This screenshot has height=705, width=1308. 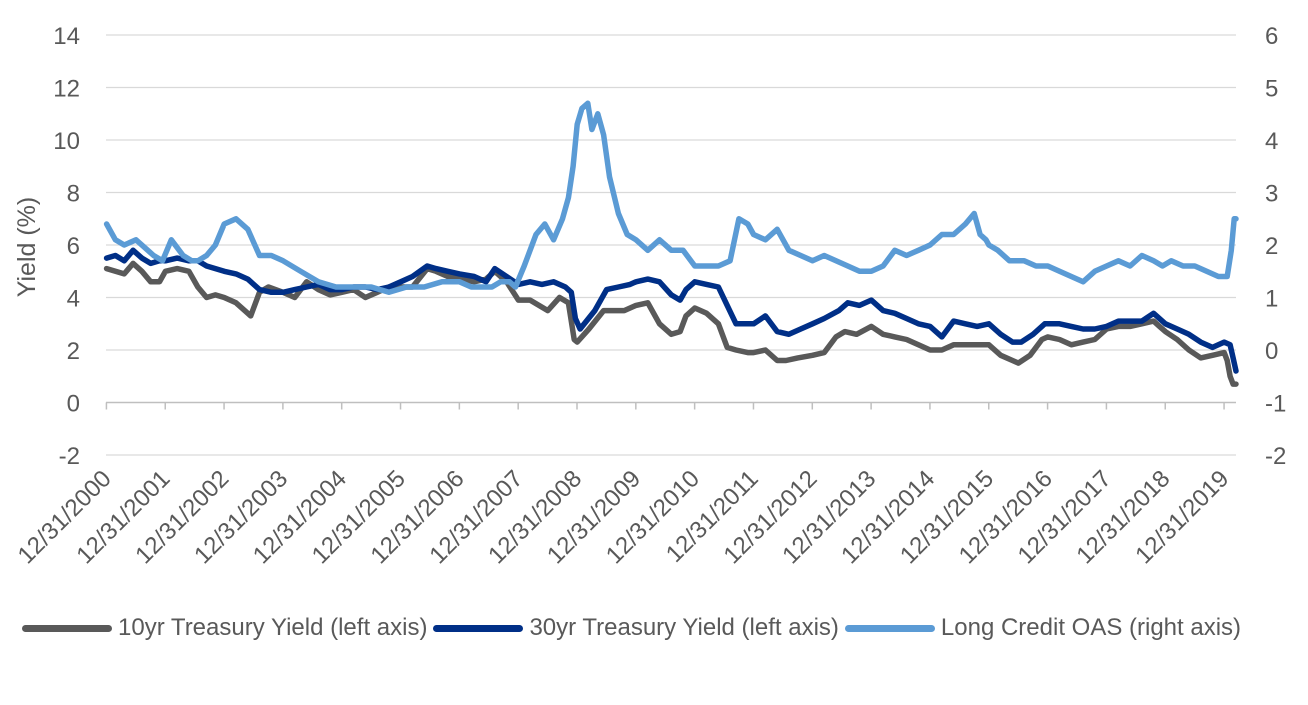 I want to click on y-tick-label: 12, so click(x=66, y=89).